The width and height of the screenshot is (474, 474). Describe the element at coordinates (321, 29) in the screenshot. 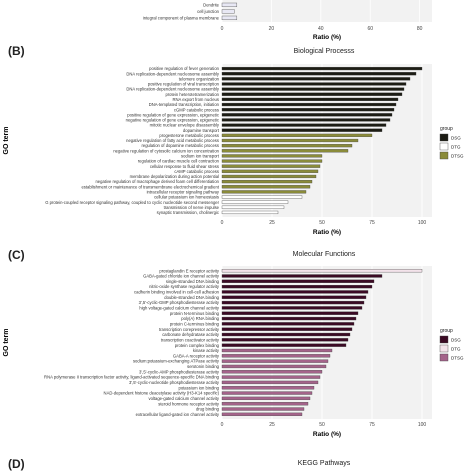

I see `x-tick-label-a: 40` at that location.